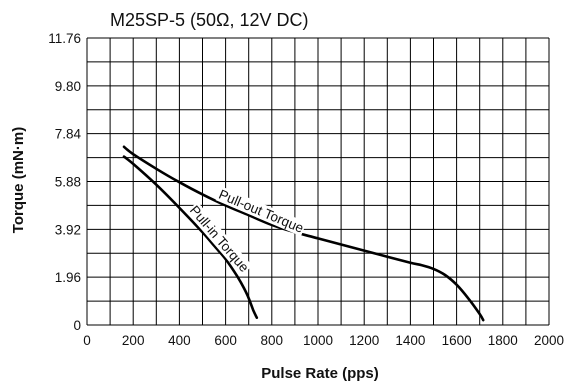 Image resolution: width=569 pixels, height=385 pixels. I want to click on y-axis-label: Torque (mN·m), so click(18, 180).